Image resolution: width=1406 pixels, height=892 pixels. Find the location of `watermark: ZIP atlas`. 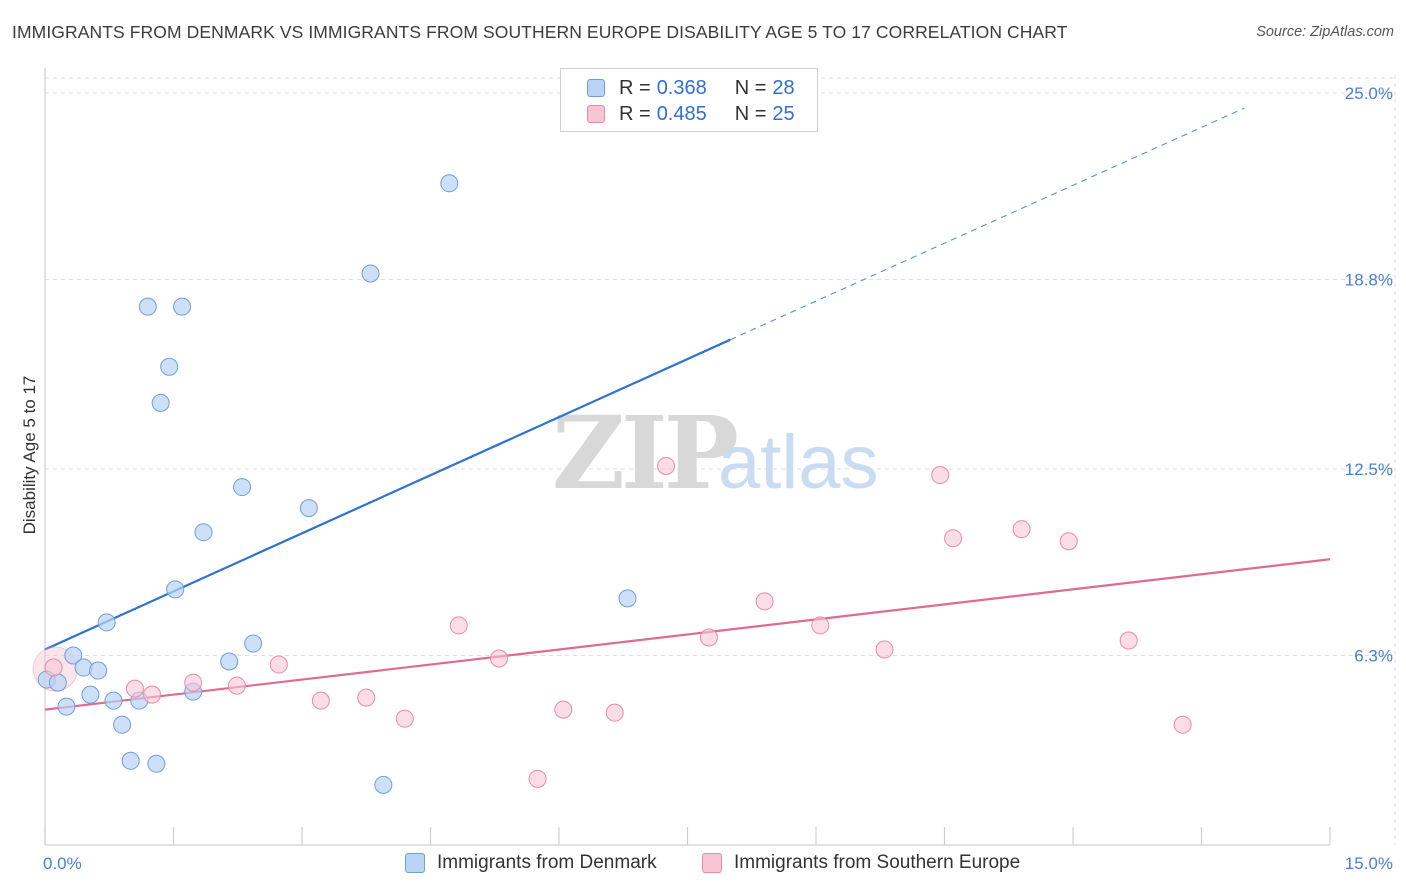

watermark: ZIP atlas is located at coordinates (715, 453).